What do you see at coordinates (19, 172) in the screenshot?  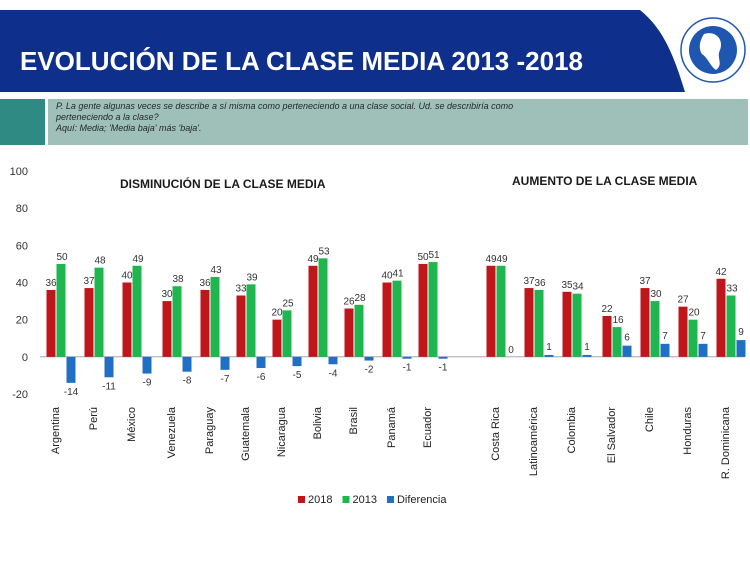 I see `y-tick-label: 100` at bounding box center [19, 172].